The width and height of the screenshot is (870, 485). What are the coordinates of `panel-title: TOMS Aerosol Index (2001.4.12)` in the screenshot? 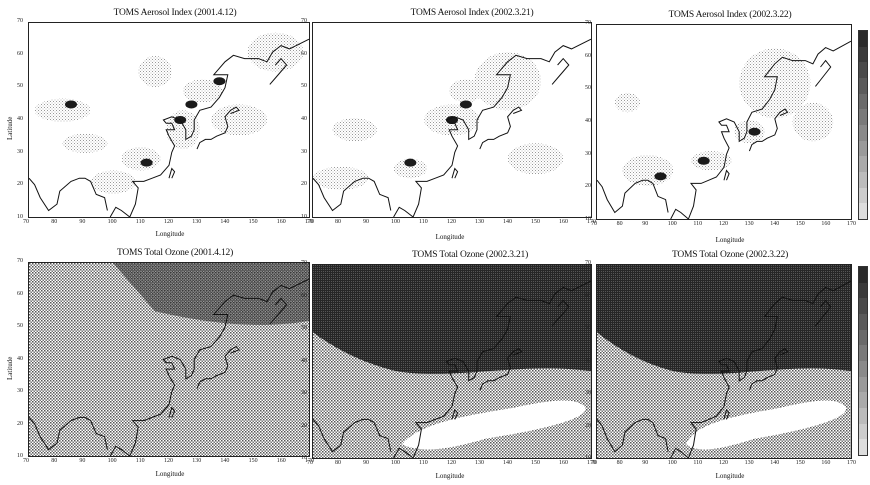 It's located at (175, 13).